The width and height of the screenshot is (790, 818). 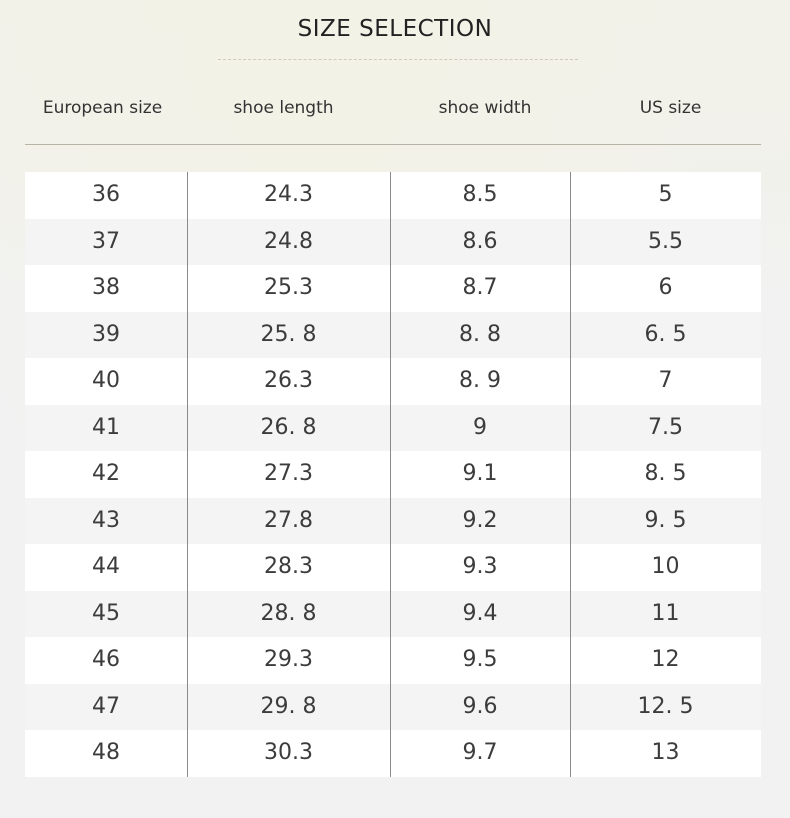 I want to click on header-divider, so click(x=393, y=144).